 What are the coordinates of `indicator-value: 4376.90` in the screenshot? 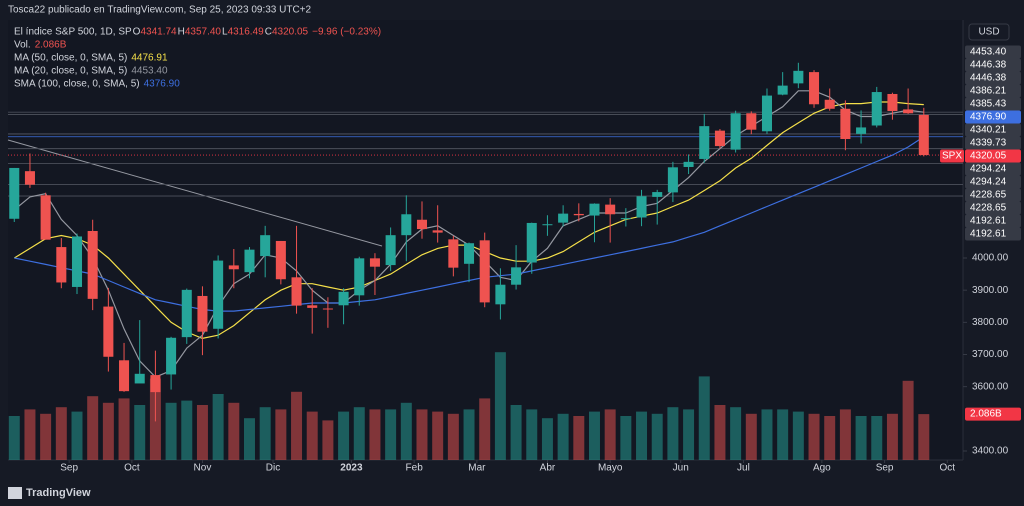 It's located at (162, 84).